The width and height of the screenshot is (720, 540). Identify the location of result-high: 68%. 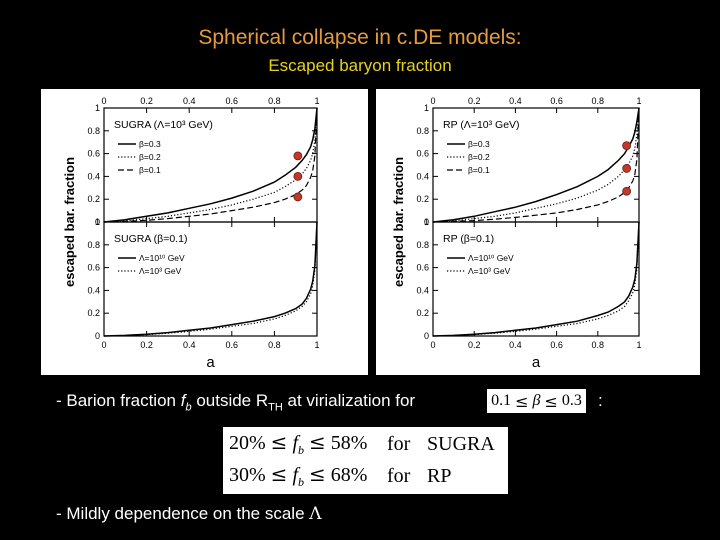
(349, 475).